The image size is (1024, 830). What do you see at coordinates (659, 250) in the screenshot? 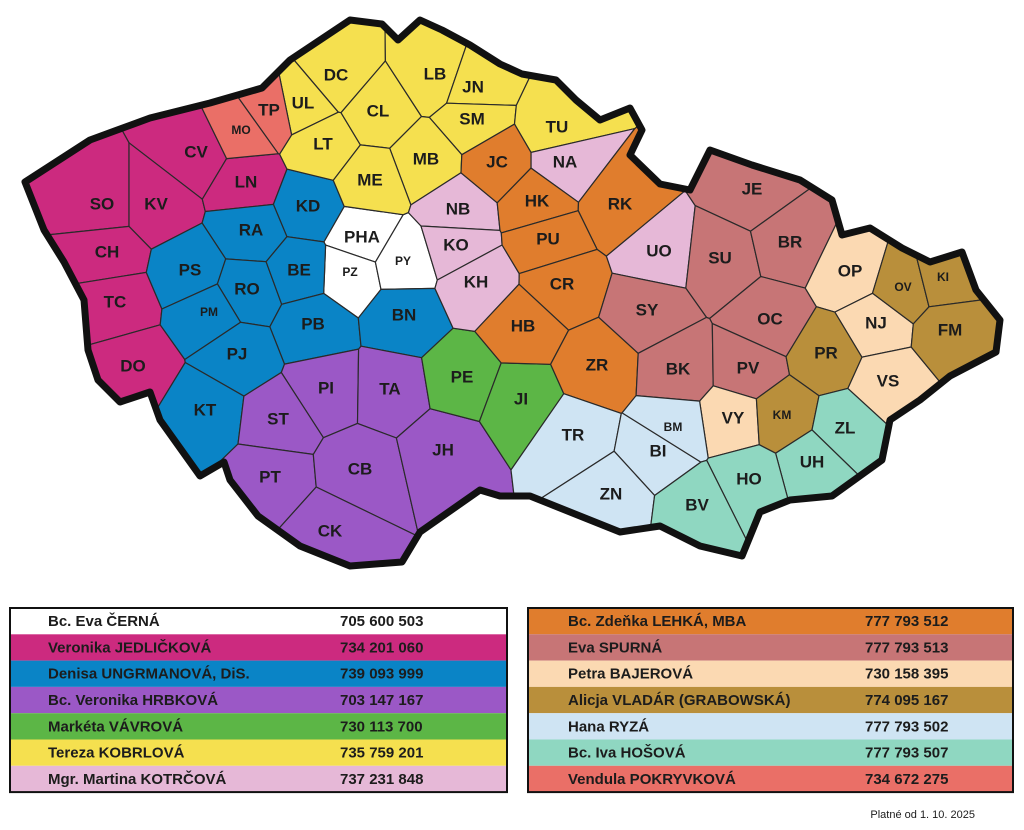
I see `district-label: UO` at bounding box center [659, 250].